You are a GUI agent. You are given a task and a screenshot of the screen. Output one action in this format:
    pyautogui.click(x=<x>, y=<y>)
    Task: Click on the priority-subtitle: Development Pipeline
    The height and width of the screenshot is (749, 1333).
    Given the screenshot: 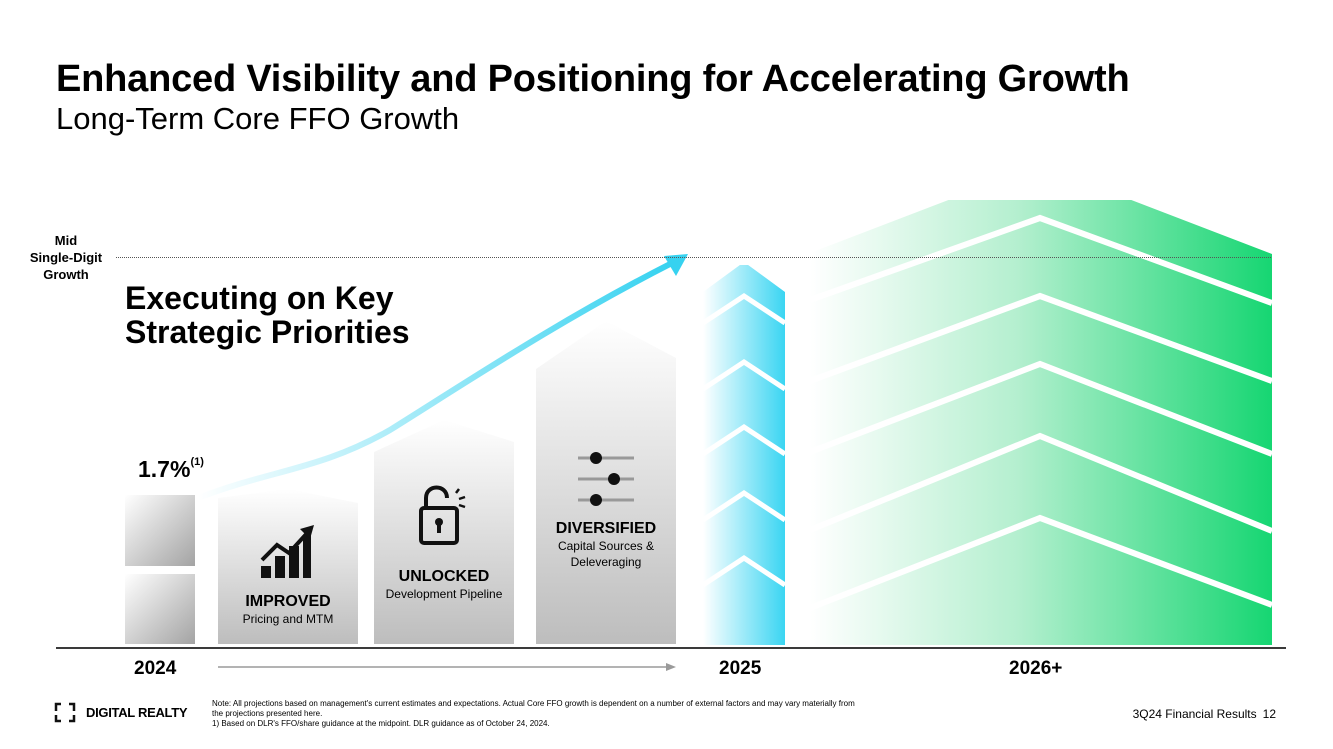 What is the action you would take?
    pyautogui.click(x=444, y=594)
    